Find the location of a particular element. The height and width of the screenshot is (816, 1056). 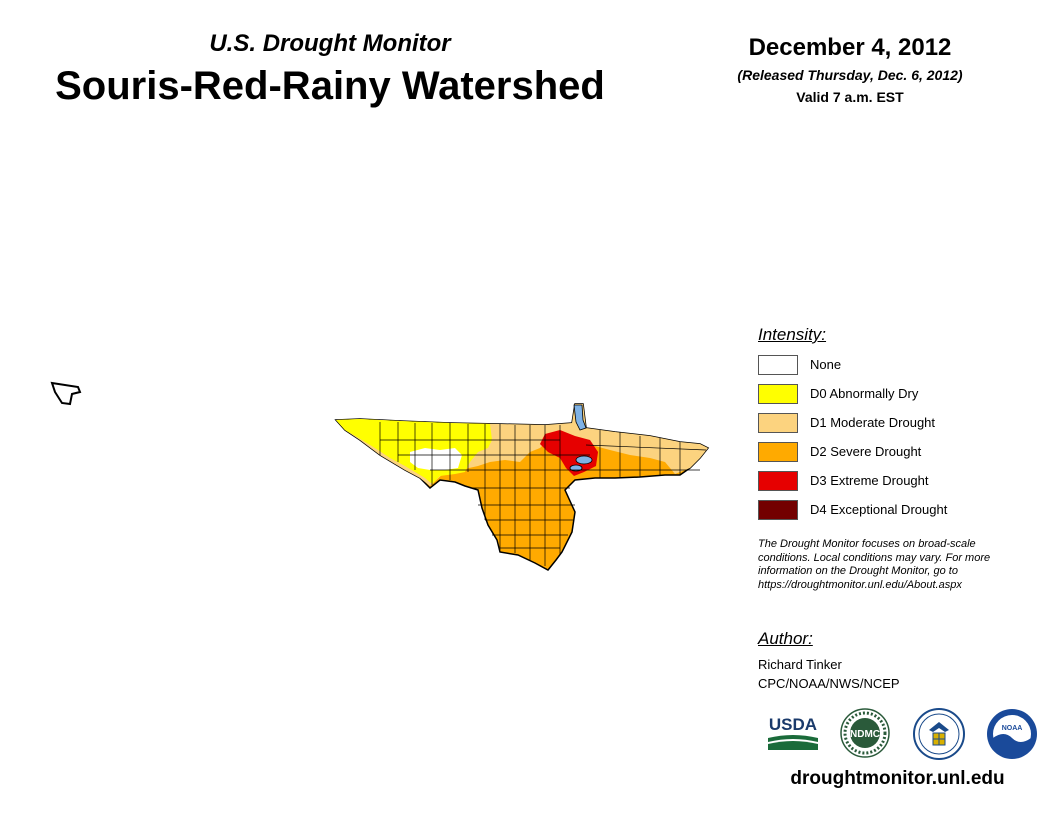

ndmc-logo-text: NDMC is located at coordinates (865, 734).